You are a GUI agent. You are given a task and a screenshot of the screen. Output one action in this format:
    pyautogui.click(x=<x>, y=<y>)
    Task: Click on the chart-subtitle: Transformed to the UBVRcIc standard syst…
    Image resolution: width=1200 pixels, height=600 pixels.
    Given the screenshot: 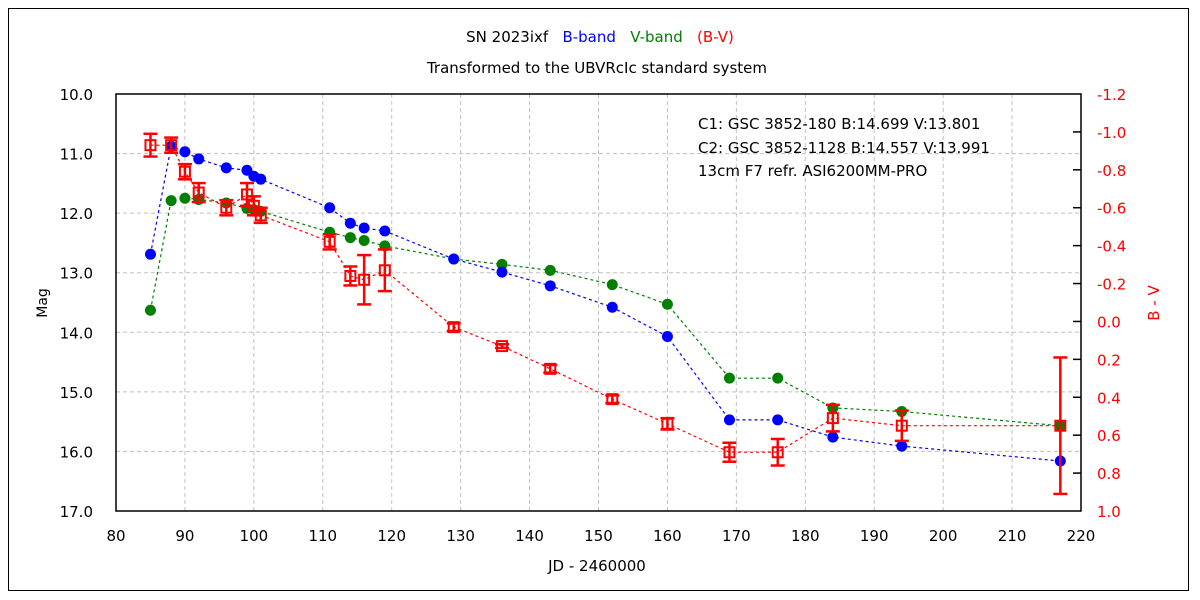 What is the action you would take?
    pyautogui.click(x=596, y=68)
    